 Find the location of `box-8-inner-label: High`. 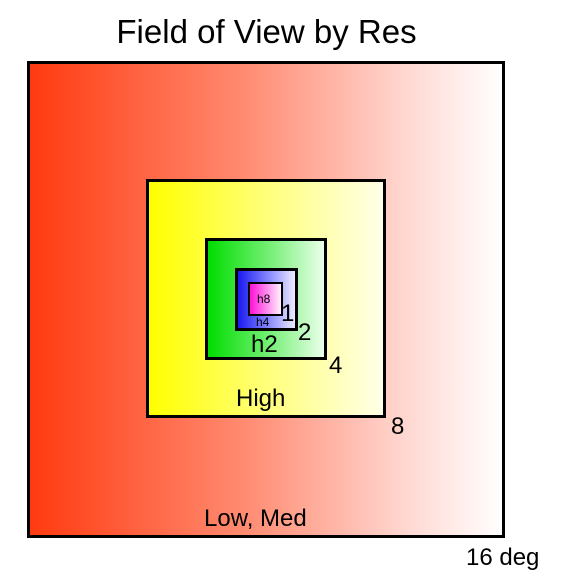

box-8-inner-label: High is located at coordinates (261, 398).